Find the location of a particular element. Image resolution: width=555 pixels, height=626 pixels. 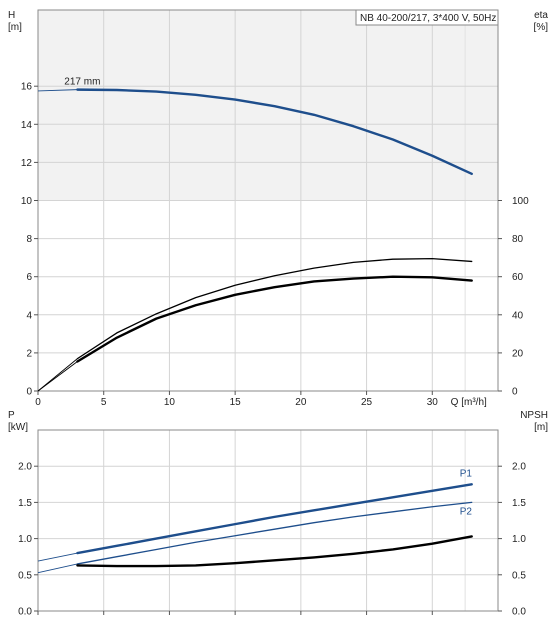

x-axis-tick-label: 20 is located at coordinates (301, 402).